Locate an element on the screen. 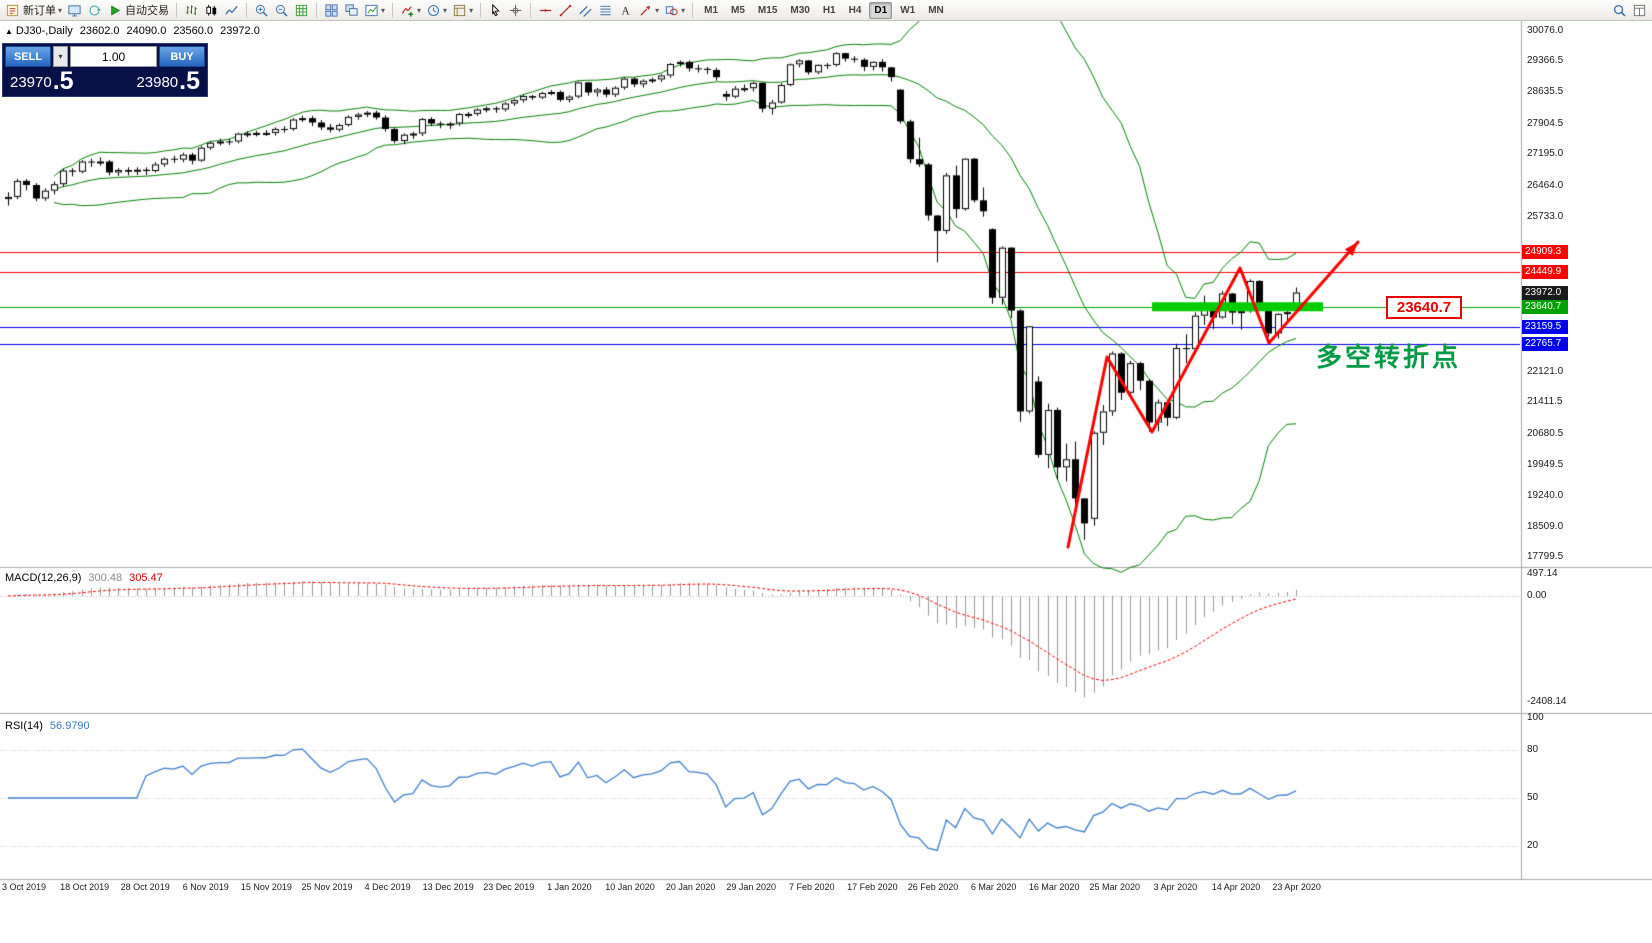 Image resolution: width=1652 pixels, height=943 pixels. toolbar: 新订单 ▾ 自动交易 ▾ ▾ ▾ ▾ A ▾ ▾ M1 M5 M15 M30 H1 H4 D1 W1 MN is located at coordinates (826, 10).